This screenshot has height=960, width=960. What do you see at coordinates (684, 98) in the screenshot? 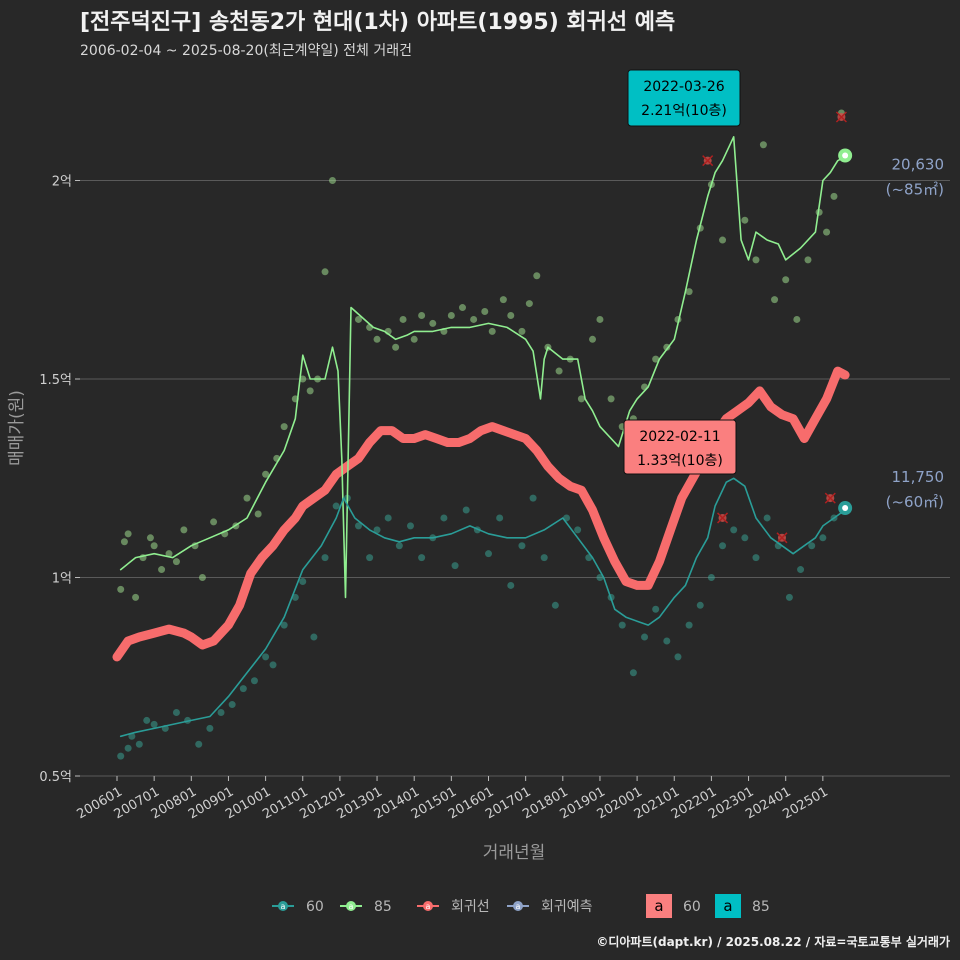
I see `annotation-box: 2022-03-26 2.21억(10층)` at bounding box center [684, 98].